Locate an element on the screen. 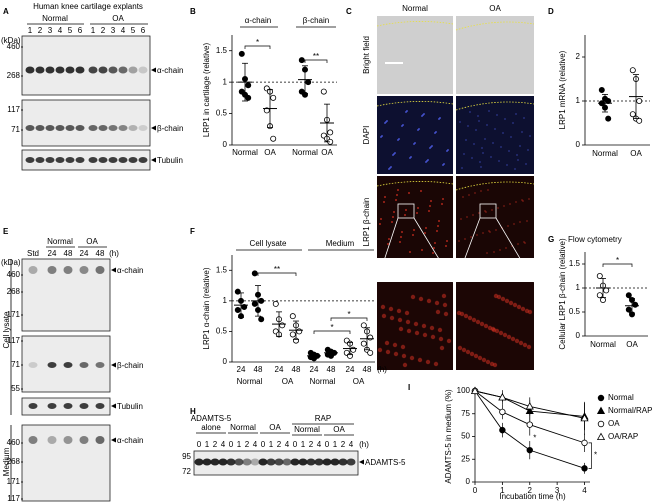 The width and height of the screenshot is (667, 504). x-tick-label: Normal is located at coordinates (605, 153).